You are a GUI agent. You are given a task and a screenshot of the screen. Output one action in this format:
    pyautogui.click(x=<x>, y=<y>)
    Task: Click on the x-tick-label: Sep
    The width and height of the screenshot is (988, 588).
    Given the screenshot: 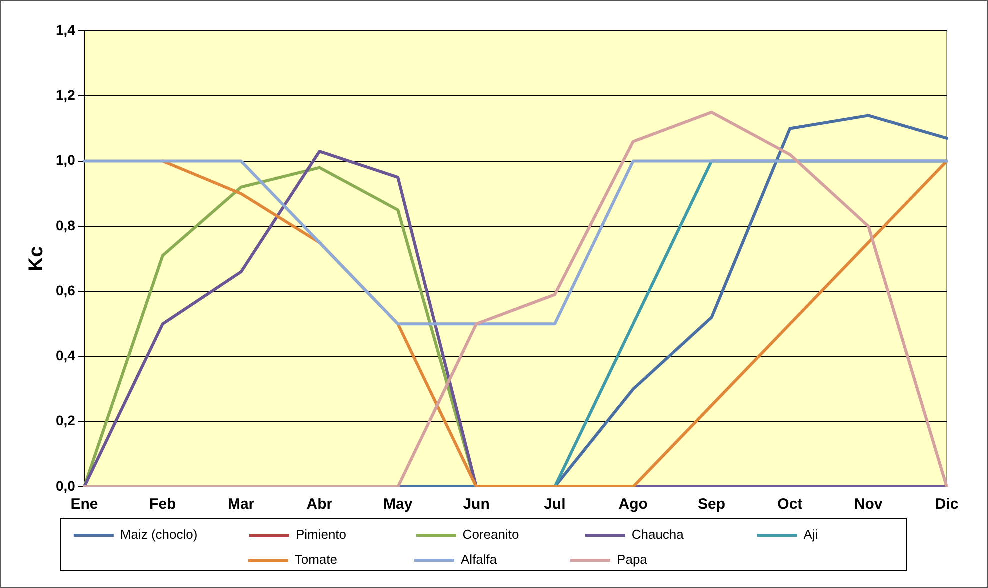 What is the action you would take?
    pyautogui.click(x=712, y=505)
    